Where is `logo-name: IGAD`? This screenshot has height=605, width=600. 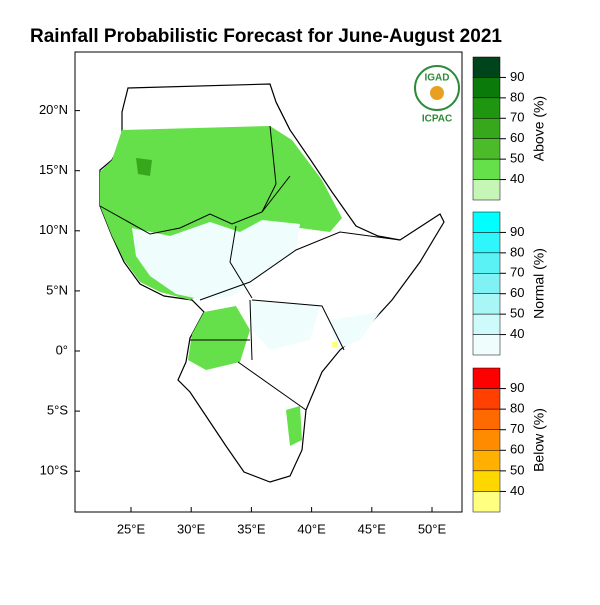
logo-name: IGAD is located at coordinates (437, 78).